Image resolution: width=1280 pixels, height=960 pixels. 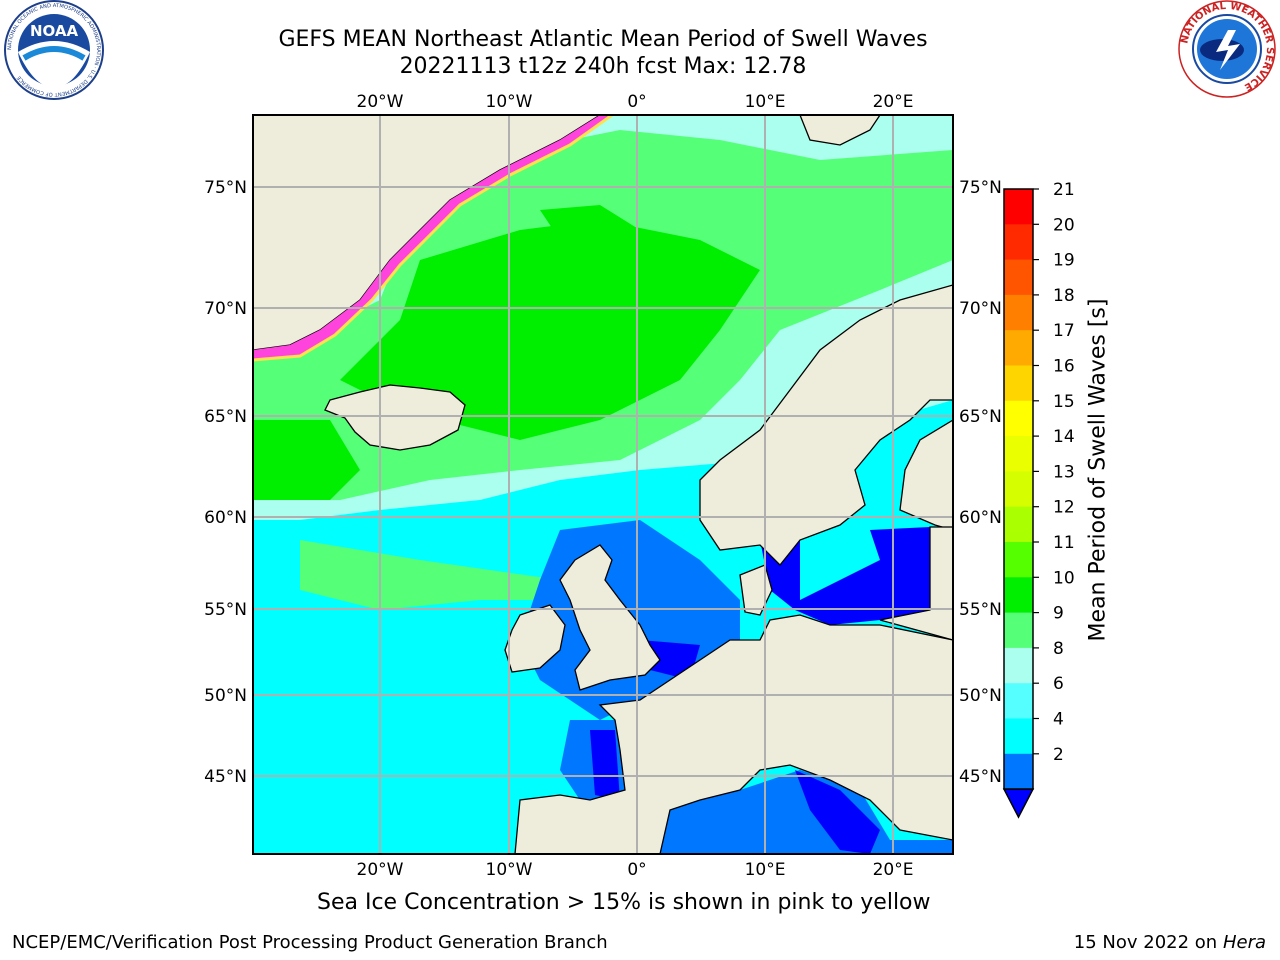 I want to click on lat-label-right: 45°N, so click(x=980, y=777).